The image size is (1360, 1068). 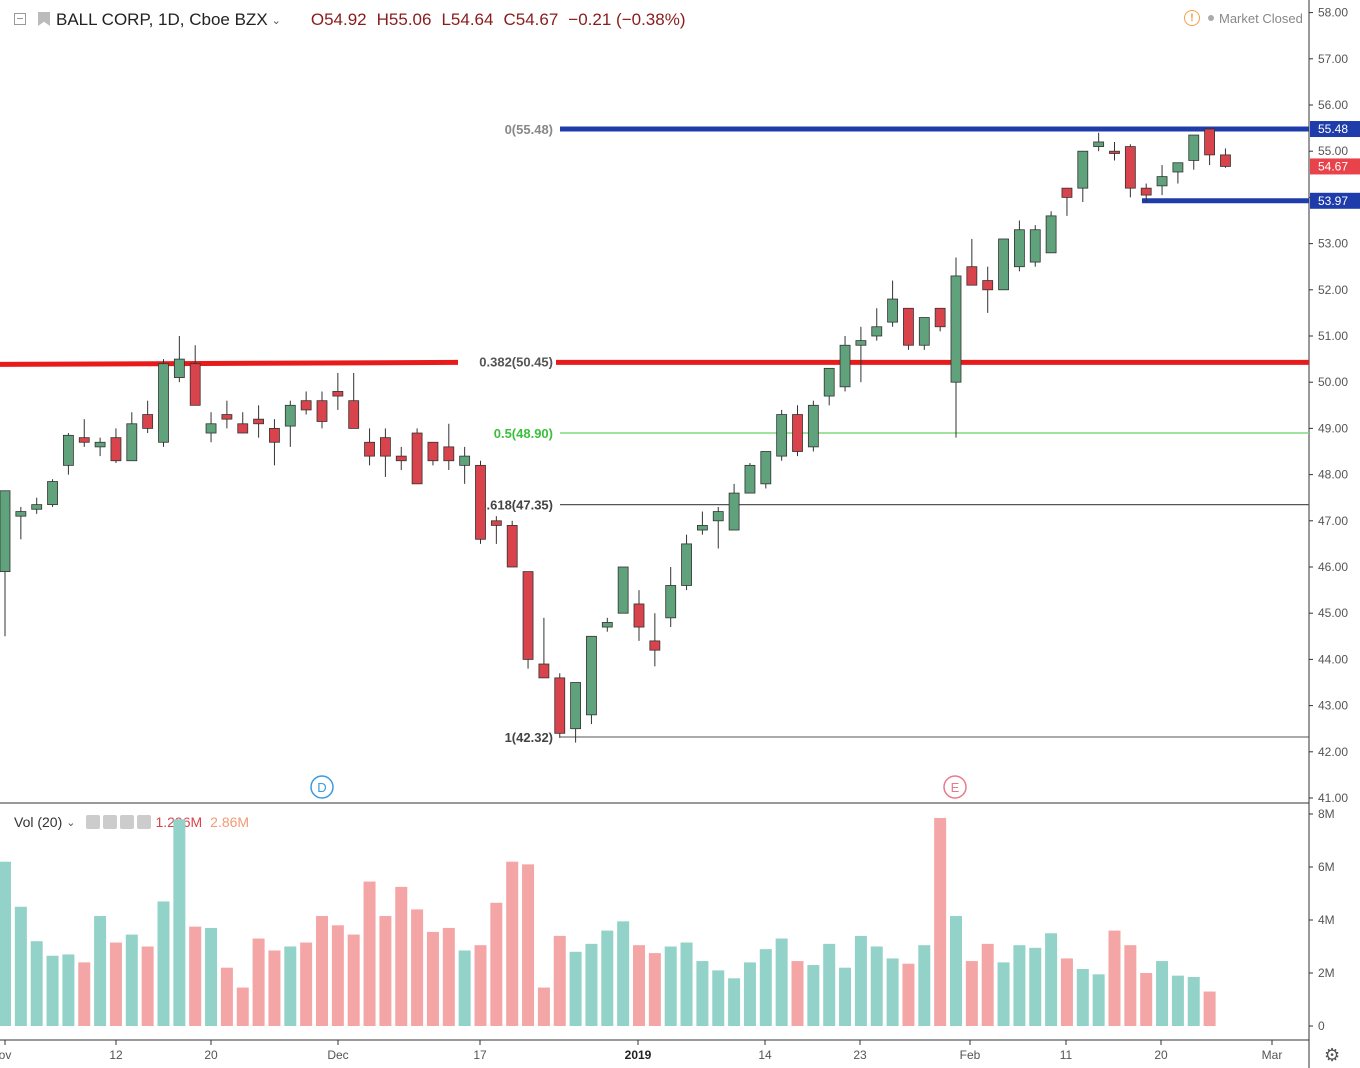 What do you see at coordinates (1261, 18) in the screenshot?
I see `market-status-label: Market Closed` at bounding box center [1261, 18].